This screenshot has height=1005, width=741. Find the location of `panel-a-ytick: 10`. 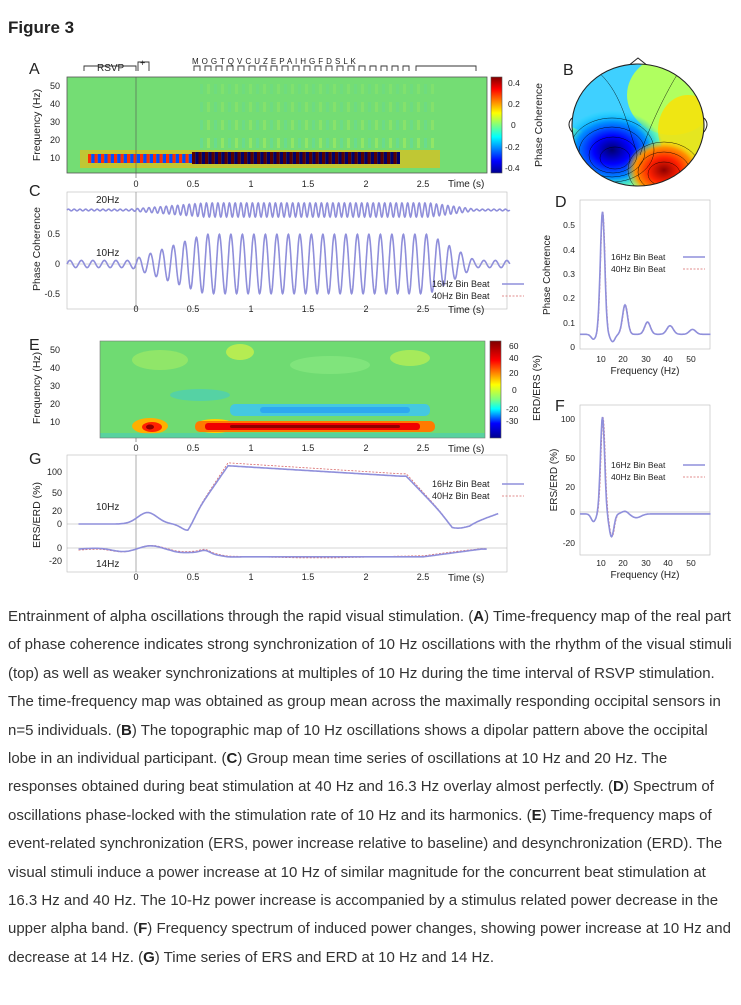

panel-a-ytick: 10 is located at coordinates (55, 158).